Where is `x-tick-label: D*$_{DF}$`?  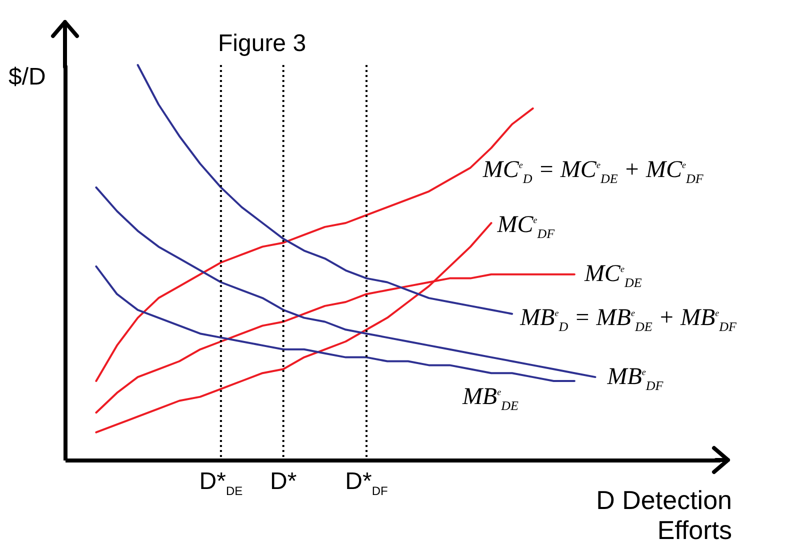 x-tick-label: D*$_{DF}$ is located at coordinates (366, 483).